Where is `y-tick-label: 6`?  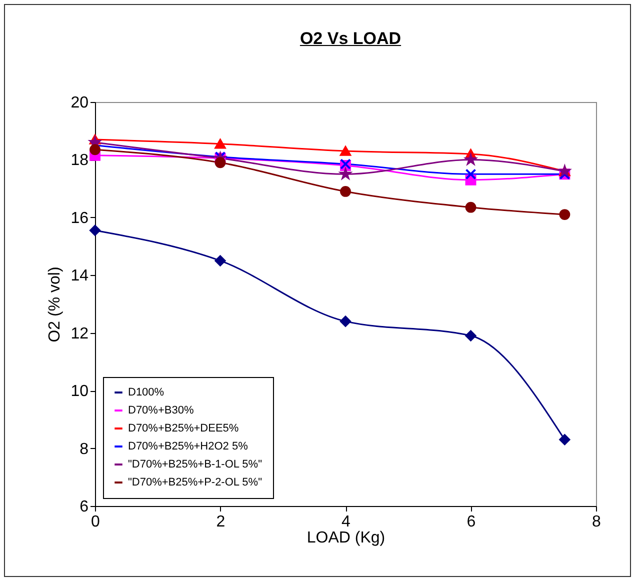 y-tick-label: 6 is located at coordinates (84, 507).